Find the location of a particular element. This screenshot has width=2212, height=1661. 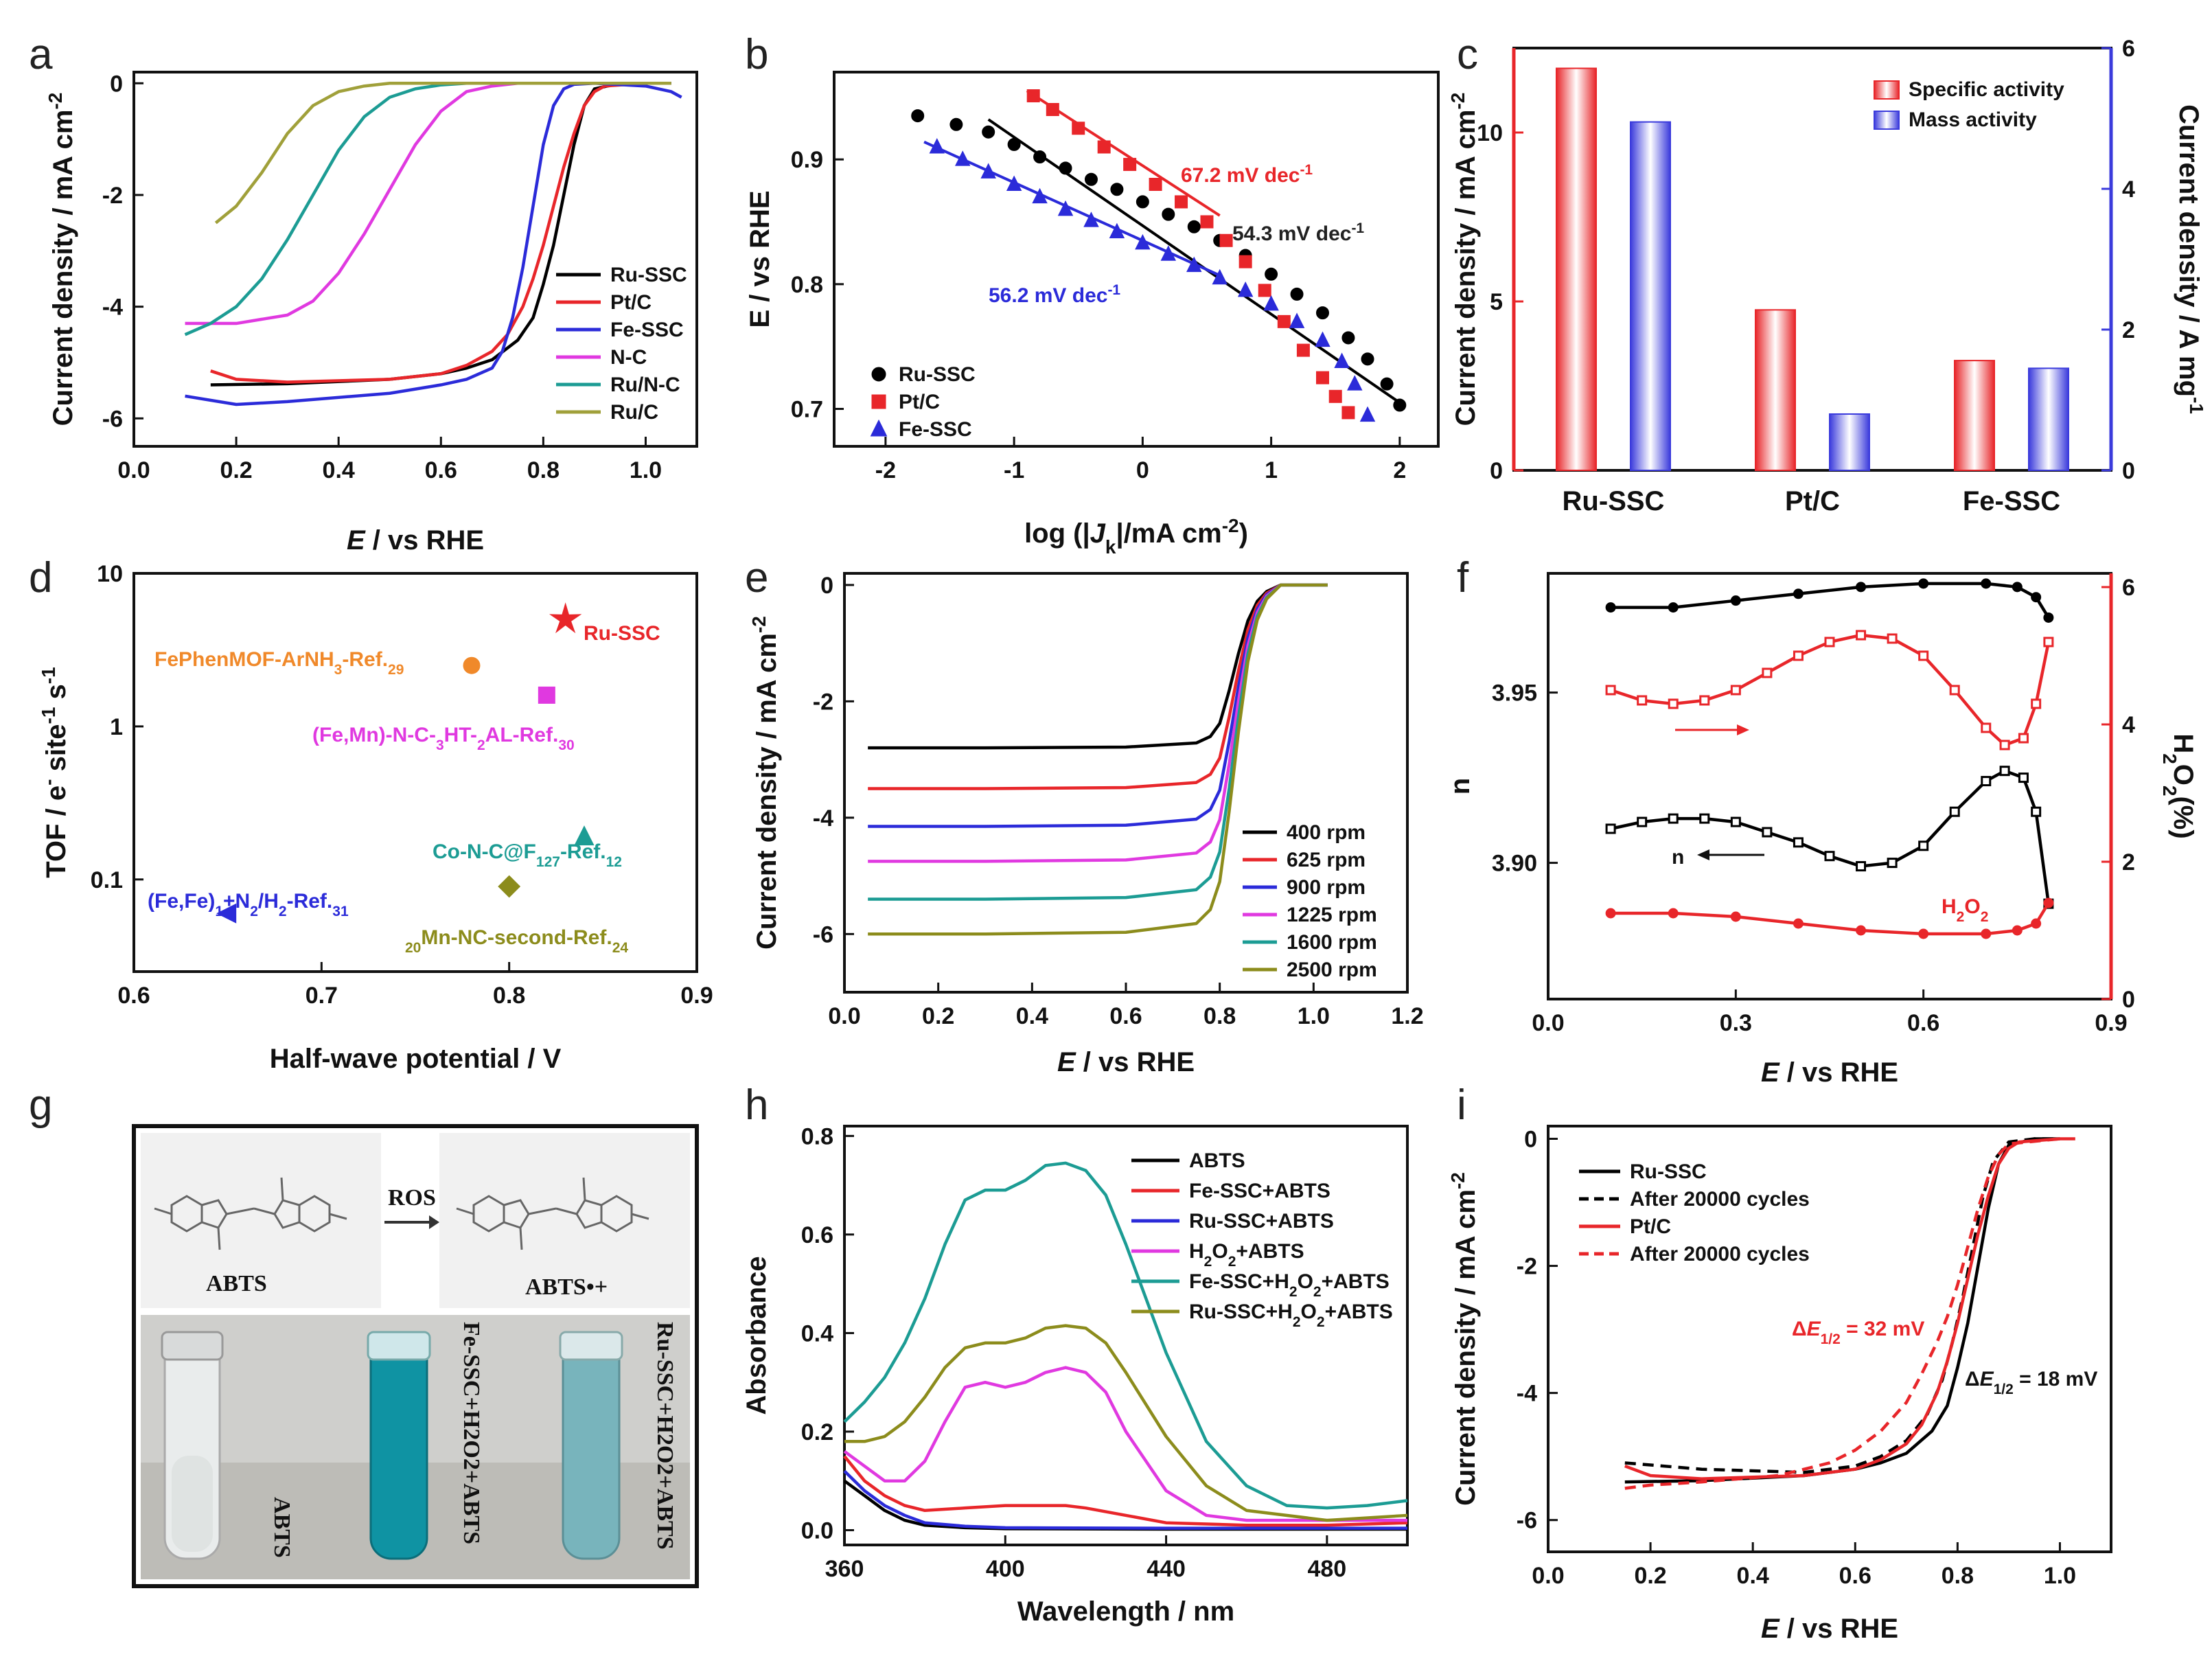

data-point--fe-fe-1-n2-h2-ref-31 is located at coordinates (226, 913).